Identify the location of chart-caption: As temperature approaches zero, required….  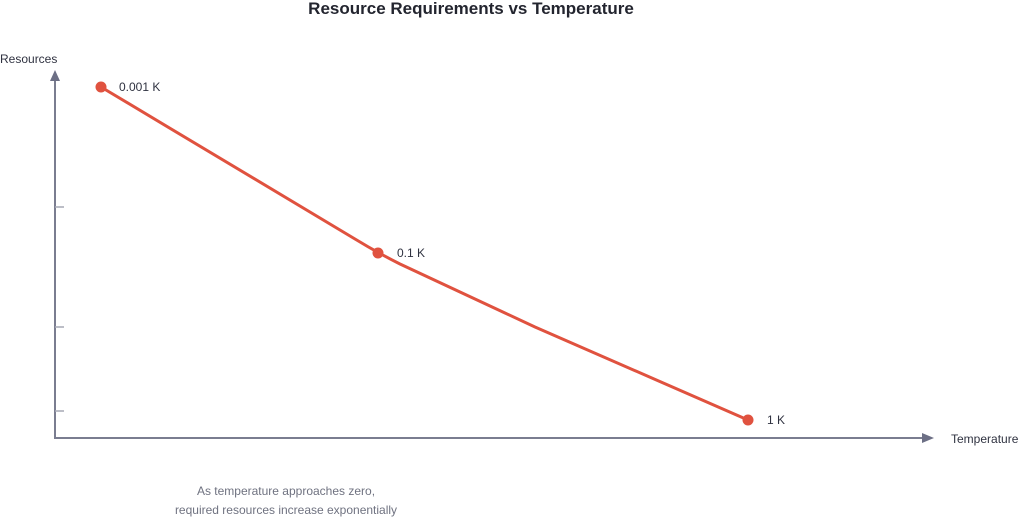
(286, 501).